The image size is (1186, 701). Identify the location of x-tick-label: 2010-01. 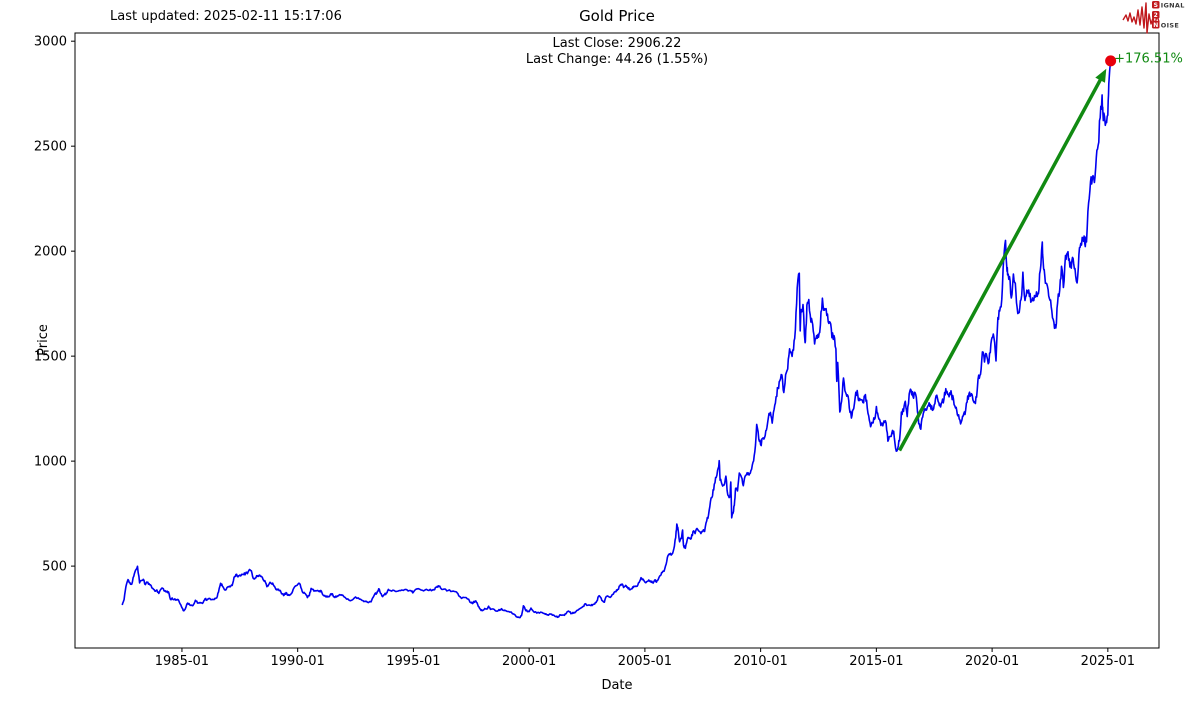
(760, 661).